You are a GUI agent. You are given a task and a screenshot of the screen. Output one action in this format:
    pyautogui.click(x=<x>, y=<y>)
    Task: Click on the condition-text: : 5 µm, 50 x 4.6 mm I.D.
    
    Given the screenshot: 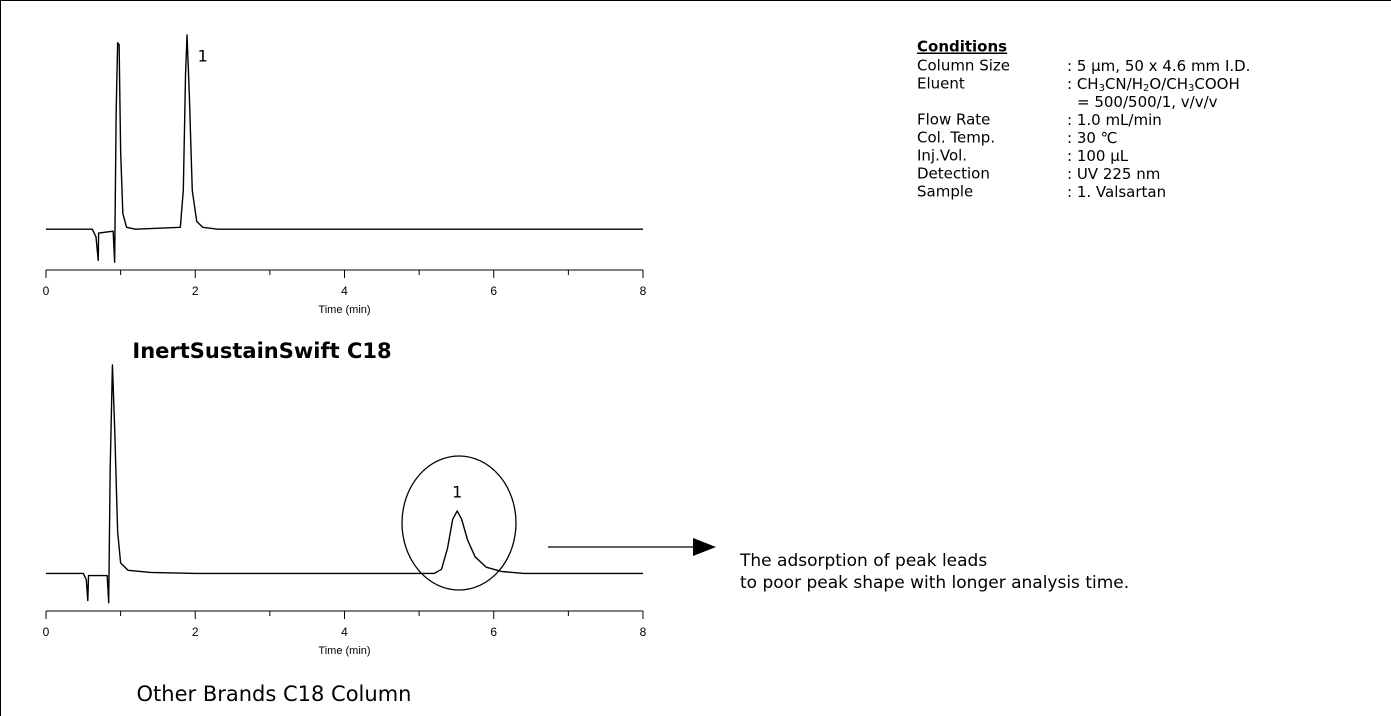 What is the action you would take?
    pyautogui.click(x=1158, y=66)
    